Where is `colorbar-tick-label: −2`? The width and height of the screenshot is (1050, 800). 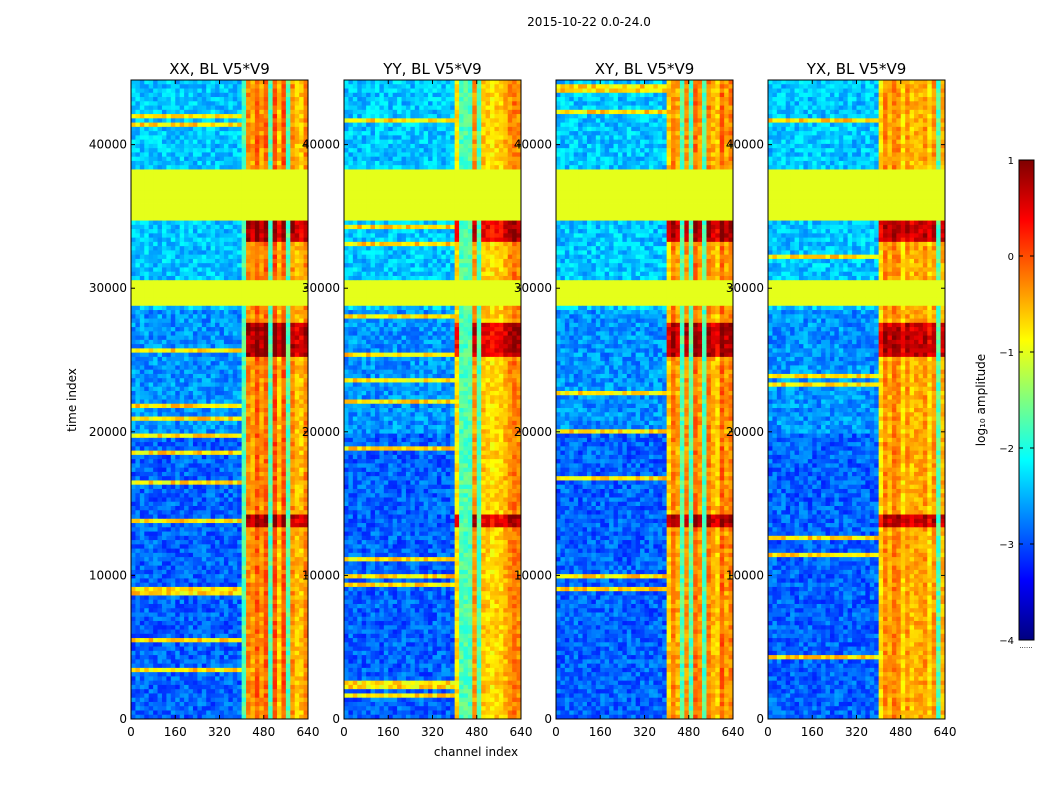
colorbar-tick-label: −2 is located at coordinates (1006, 449).